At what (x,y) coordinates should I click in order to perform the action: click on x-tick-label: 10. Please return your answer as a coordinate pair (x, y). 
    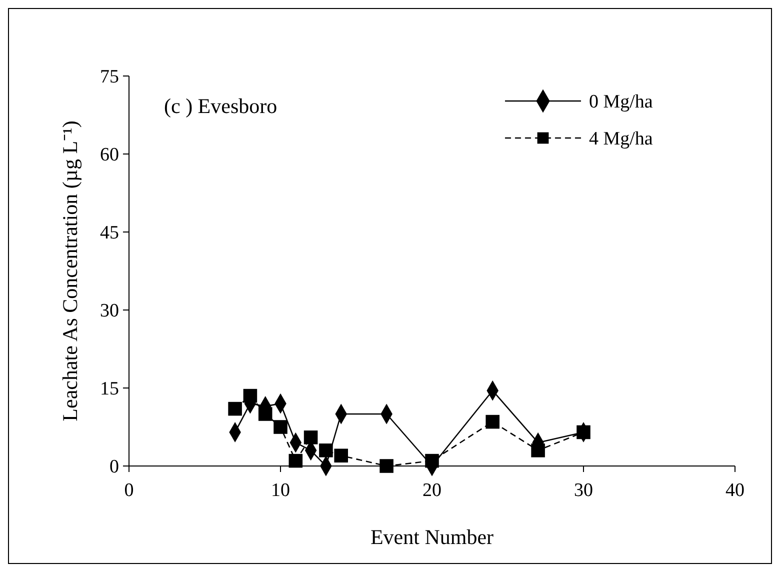
    Looking at the image, I should click on (280, 490).